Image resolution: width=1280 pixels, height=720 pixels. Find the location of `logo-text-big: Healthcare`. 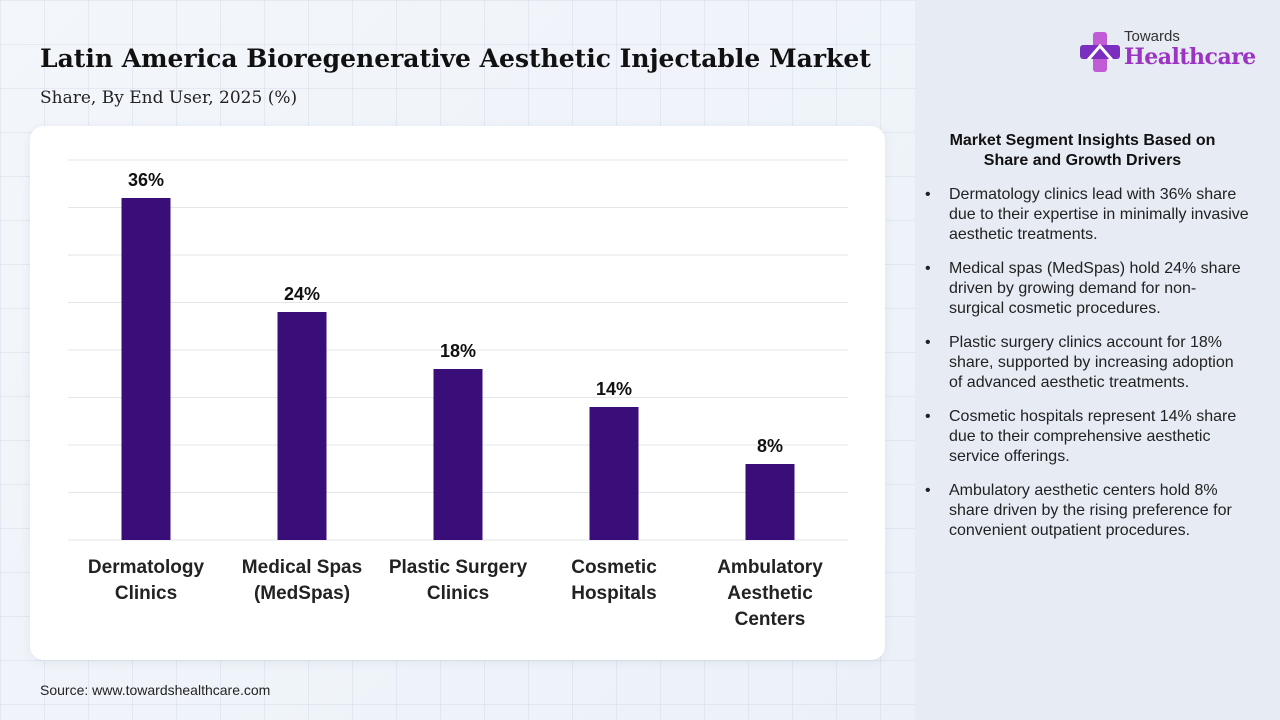

logo-text-big: Healthcare is located at coordinates (1190, 57).